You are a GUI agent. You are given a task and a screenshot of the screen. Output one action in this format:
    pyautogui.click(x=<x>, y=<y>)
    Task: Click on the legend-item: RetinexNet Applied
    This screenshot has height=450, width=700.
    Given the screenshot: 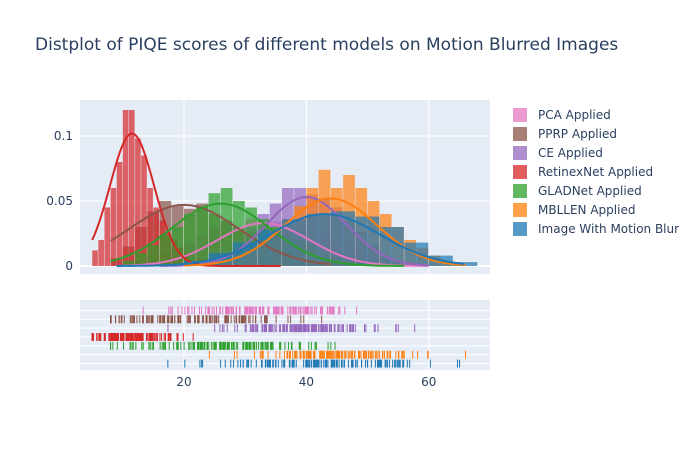 What is the action you would take?
    pyautogui.click(x=583, y=172)
    